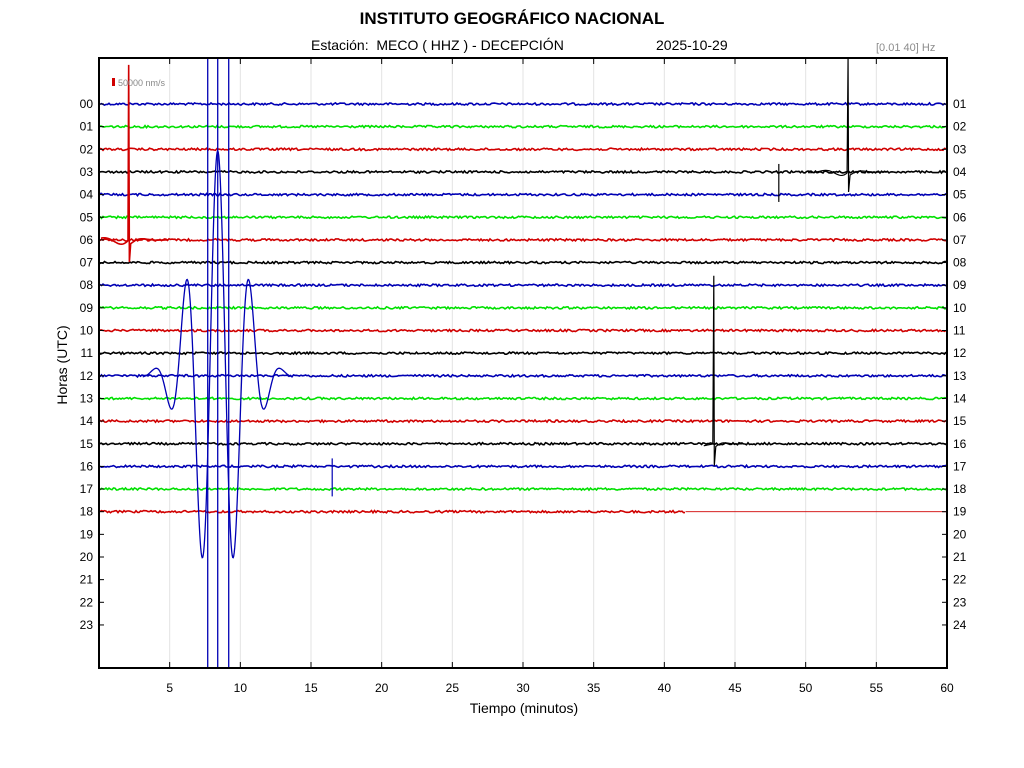 The height and width of the screenshot is (768, 1024). What do you see at coordinates (87, 263) in the screenshot?
I see `y-tick-label-left: 07` at bounding box center [87, 263].